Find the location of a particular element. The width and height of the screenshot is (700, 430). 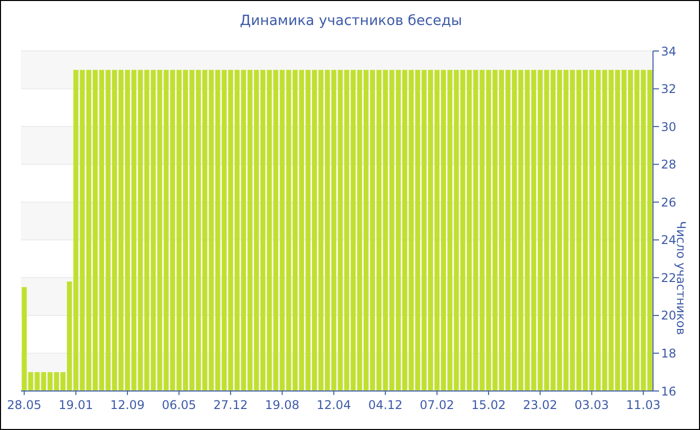

x-tick-label: 11.03 is located at coordinates (643, 405).